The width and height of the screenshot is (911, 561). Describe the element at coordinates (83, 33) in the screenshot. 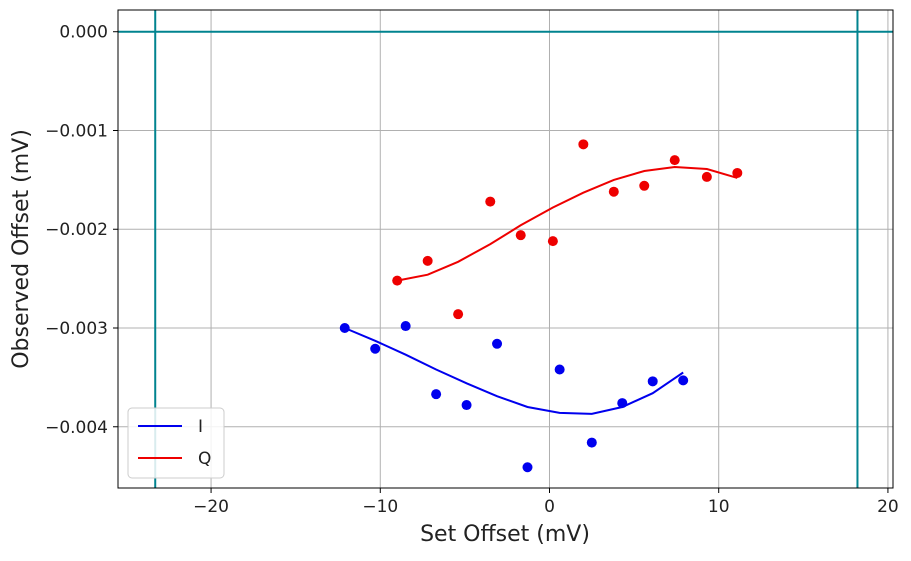

I see `y-tick-label: 0.000` at that location.